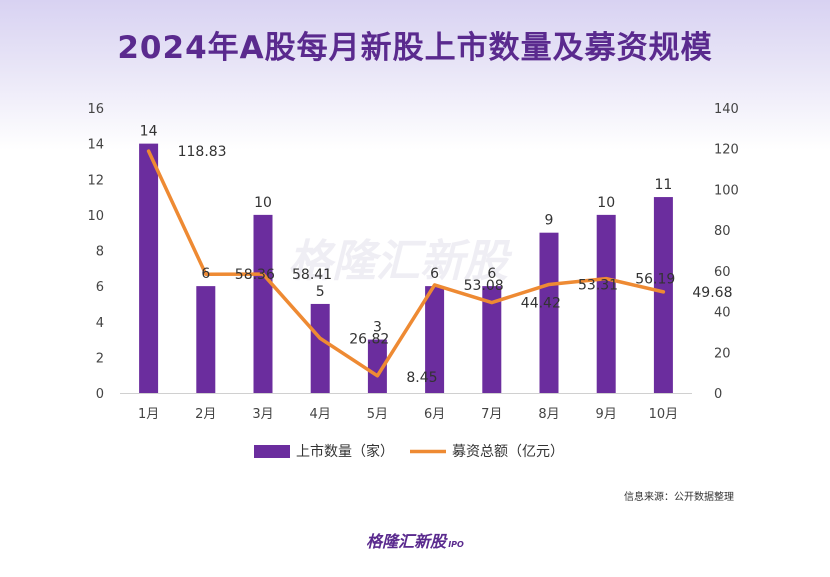 Image resolution: width=830 pixels, height=577 pixels. Describe the element at coordinates (100, 252) in the screenshot. I see `y-left-tick-label: 8` at that location.